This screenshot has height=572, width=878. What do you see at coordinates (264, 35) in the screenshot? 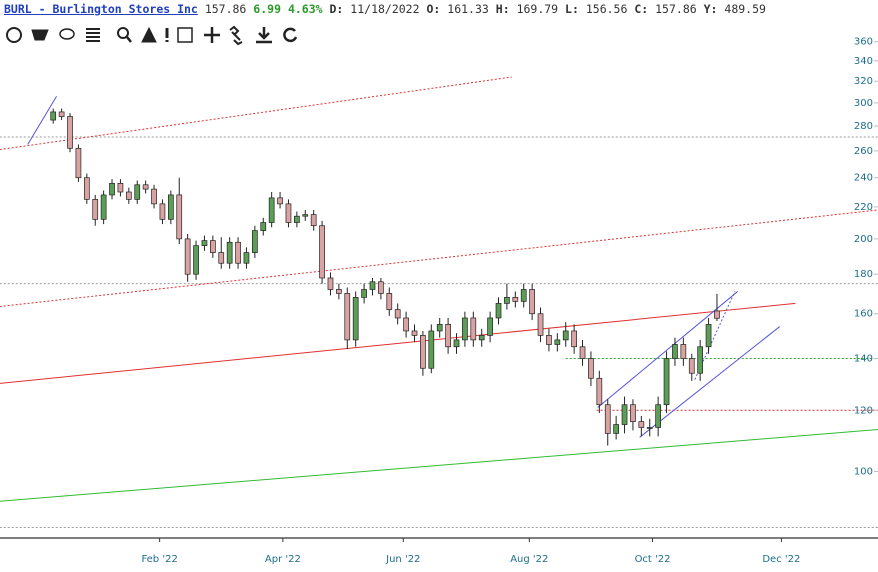
I see `download-icon` at bounding box center [264, 35].